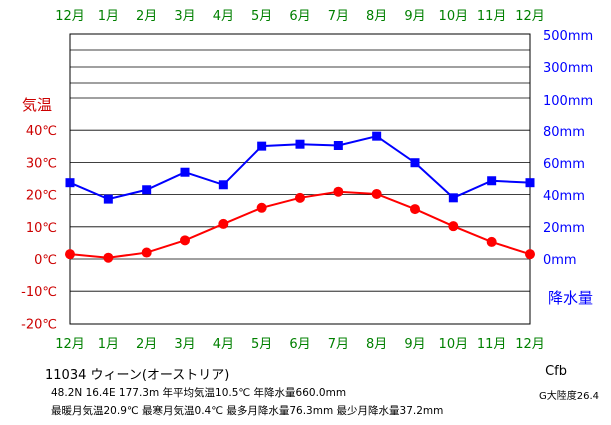 The width and height of the screenshot is (611, 425). I want to click on x-tick-label-bottom: 4月, so click(223, 344).